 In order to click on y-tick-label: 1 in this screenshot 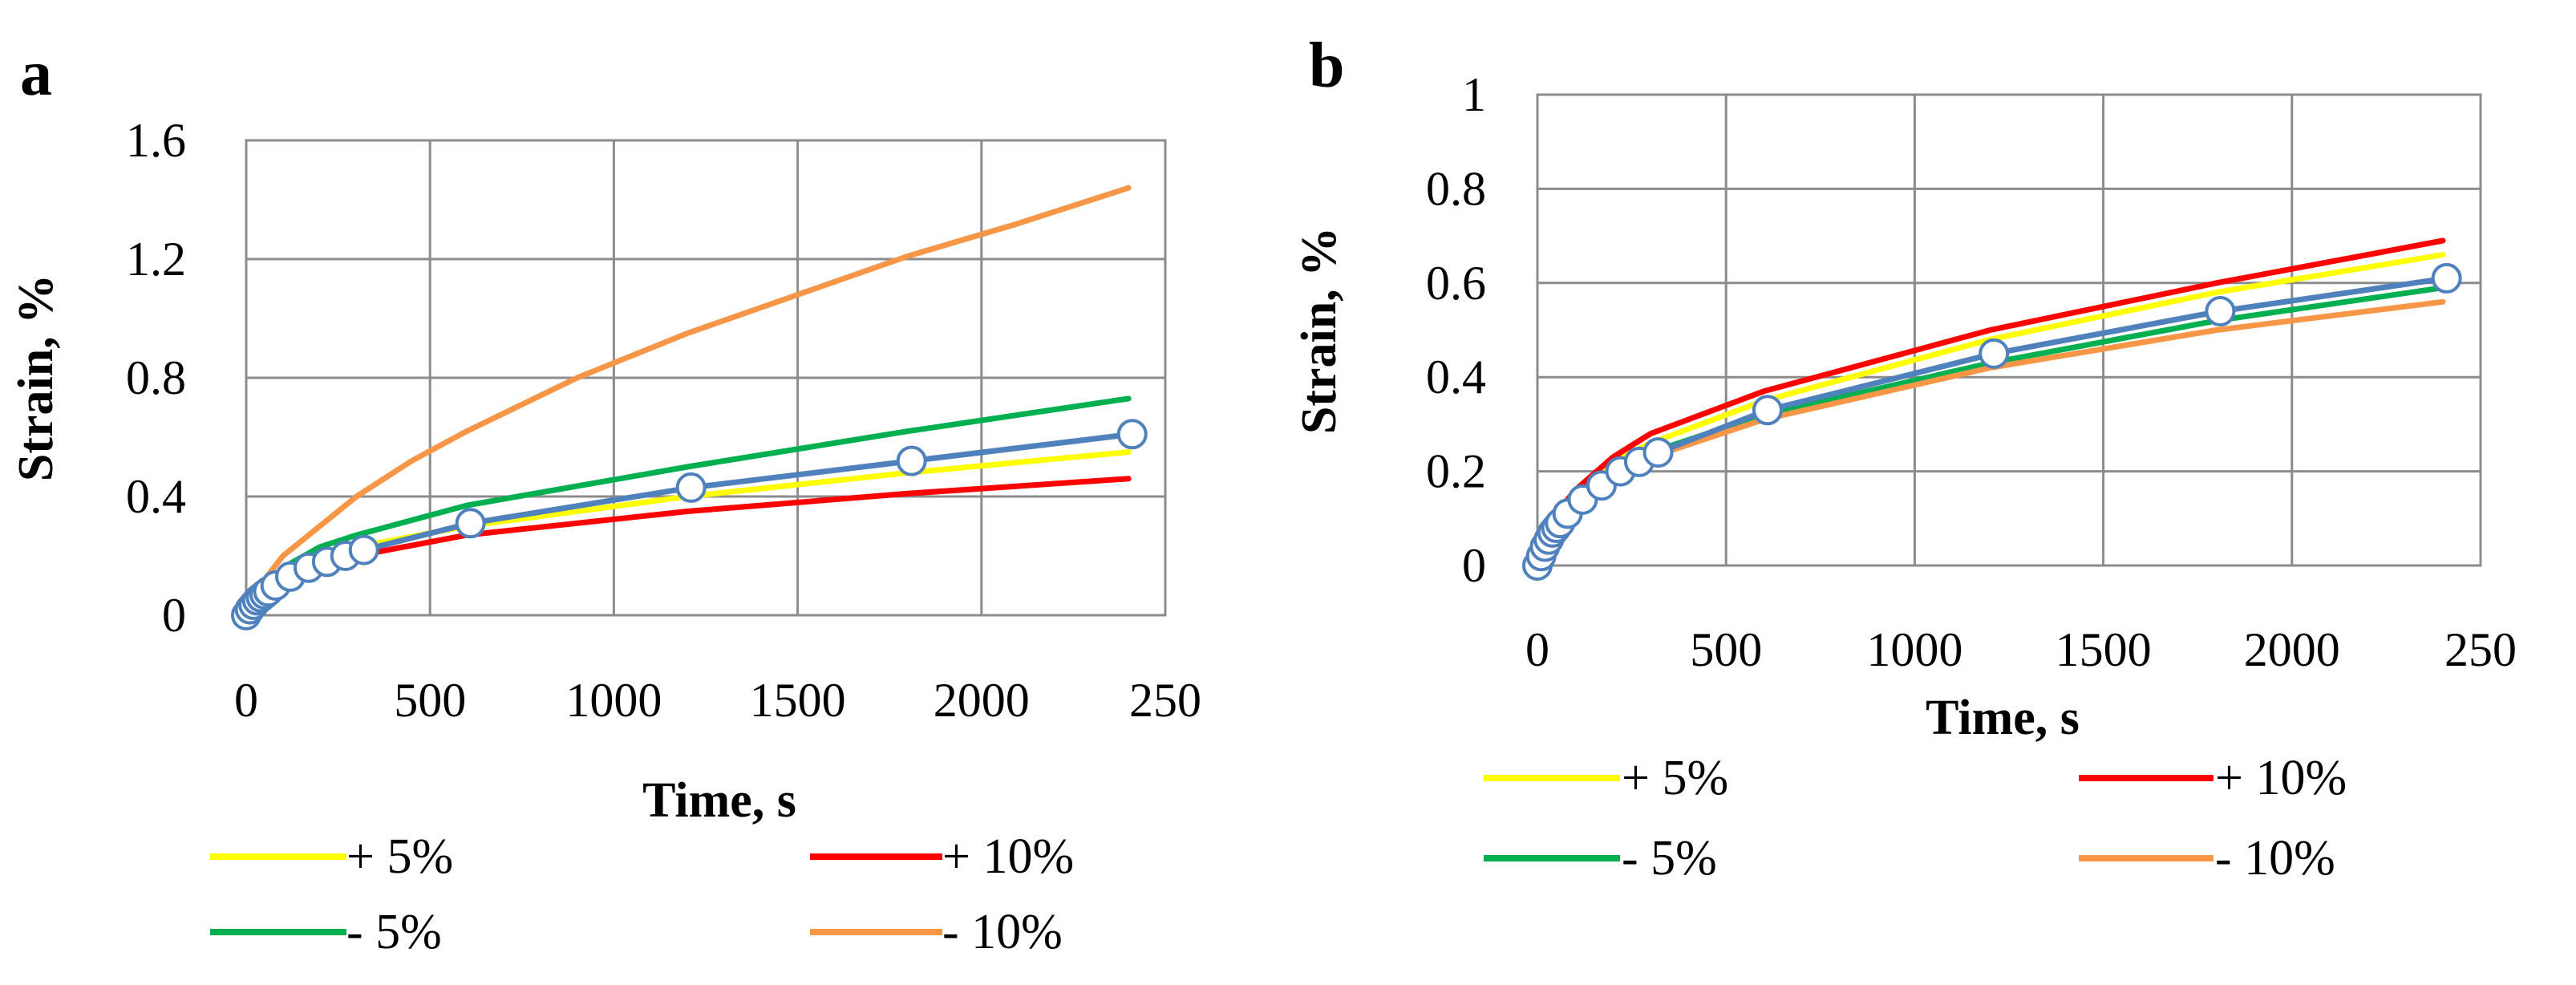, I will do `click(1474, 95)`.